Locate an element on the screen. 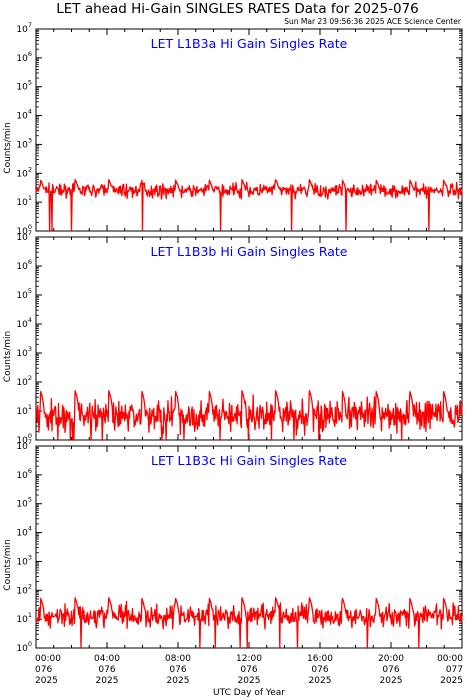 The width and height of the screenshot is (475, 700). x-axis-label: UTC Day of Year is located at coordinates (249, 693).